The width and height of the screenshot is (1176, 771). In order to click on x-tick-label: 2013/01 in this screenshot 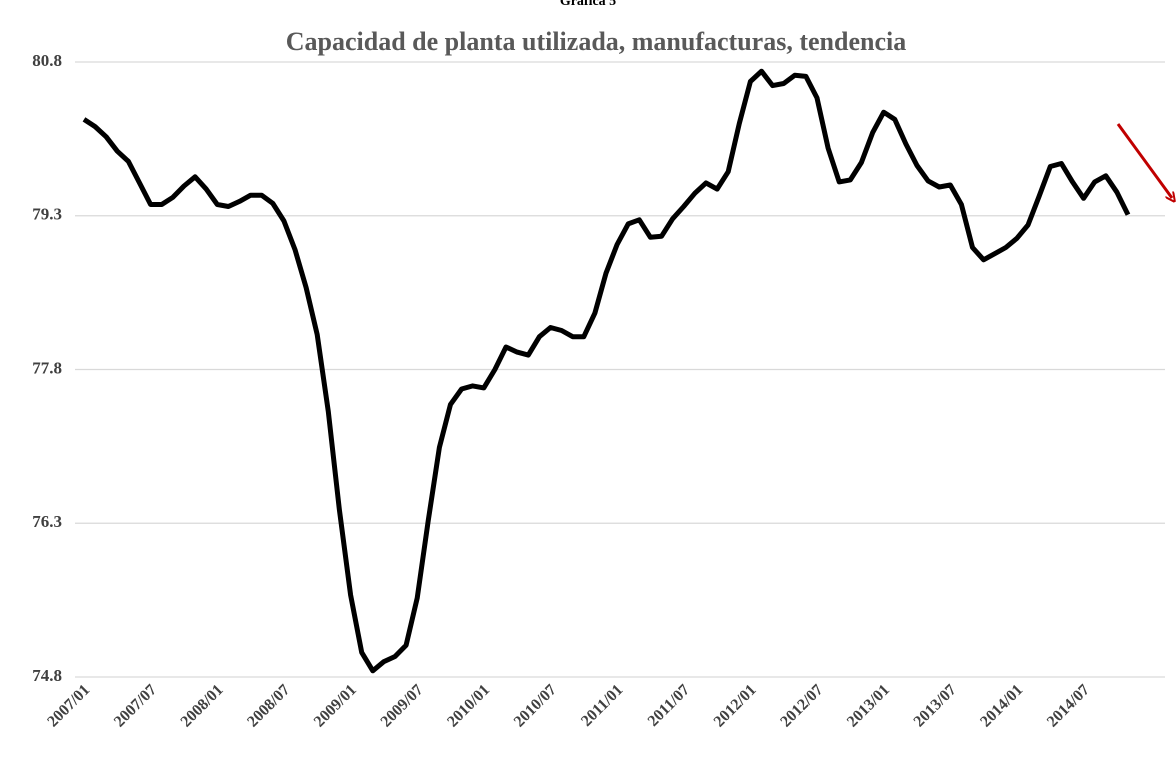, I will do `click(868, 705)`.